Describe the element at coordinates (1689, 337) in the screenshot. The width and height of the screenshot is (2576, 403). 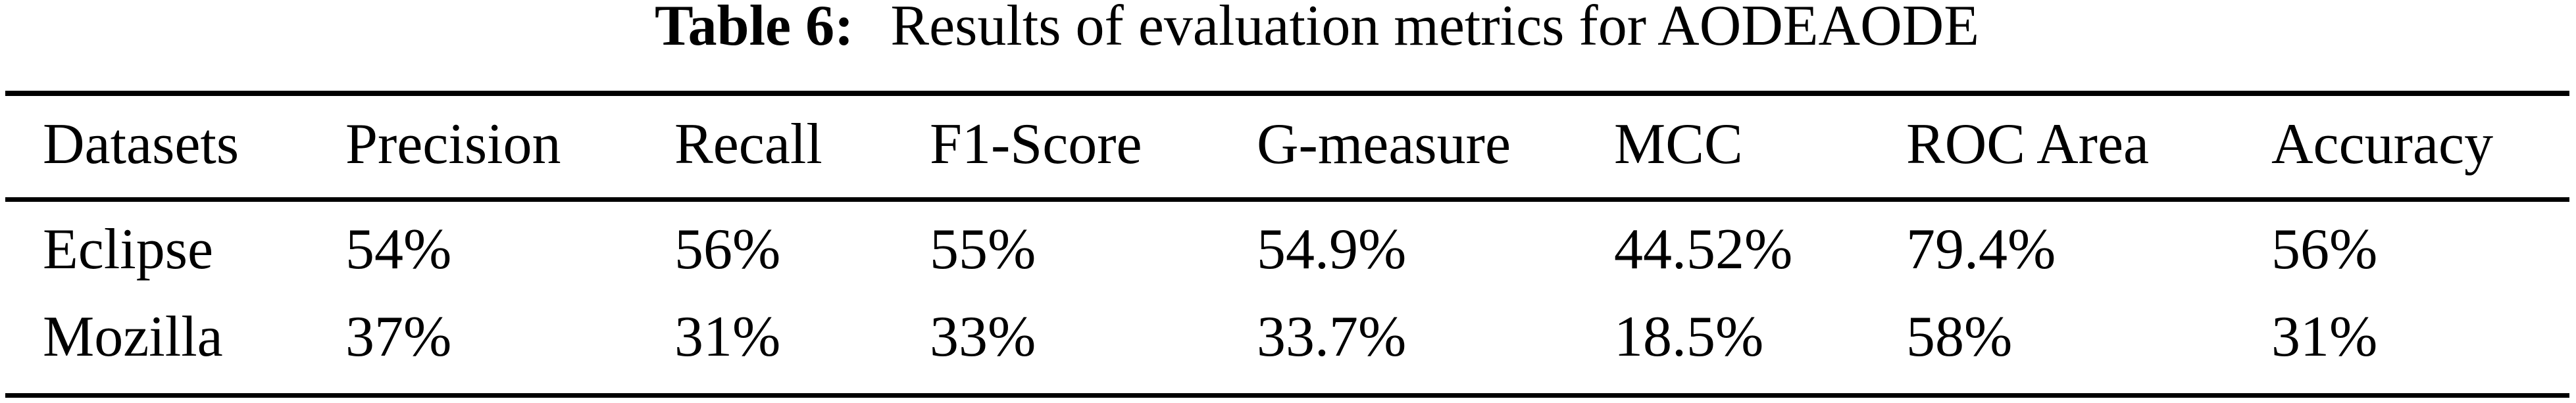
I see `table-cell: 18.5%` at that location.